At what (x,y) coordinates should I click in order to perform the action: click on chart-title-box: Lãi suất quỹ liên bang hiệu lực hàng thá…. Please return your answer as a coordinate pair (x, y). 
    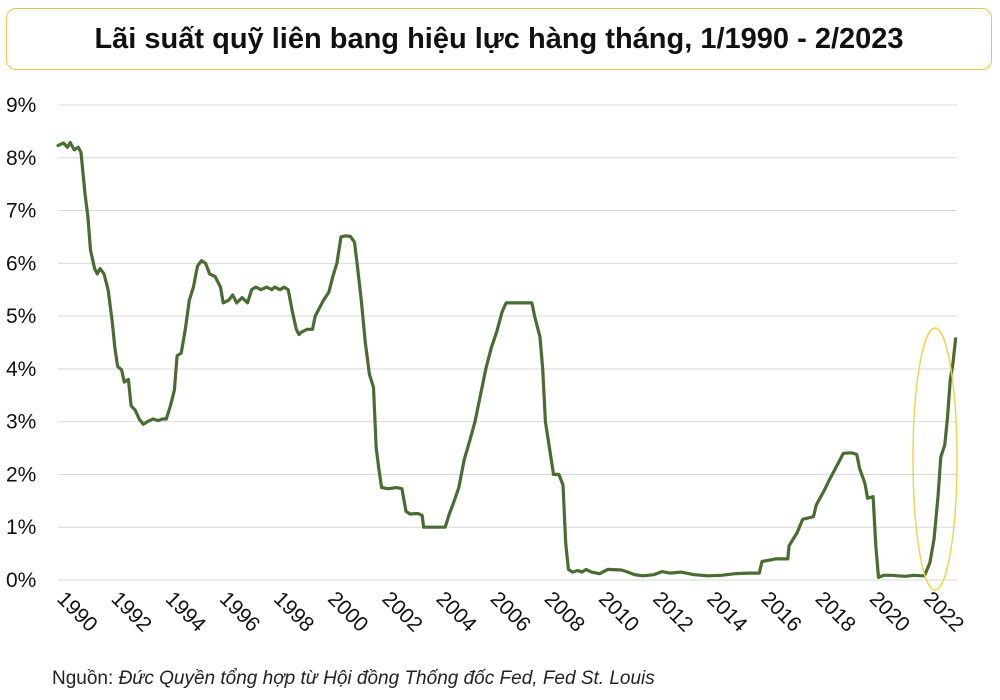
    Looking at the image, I should click on (499, 39).